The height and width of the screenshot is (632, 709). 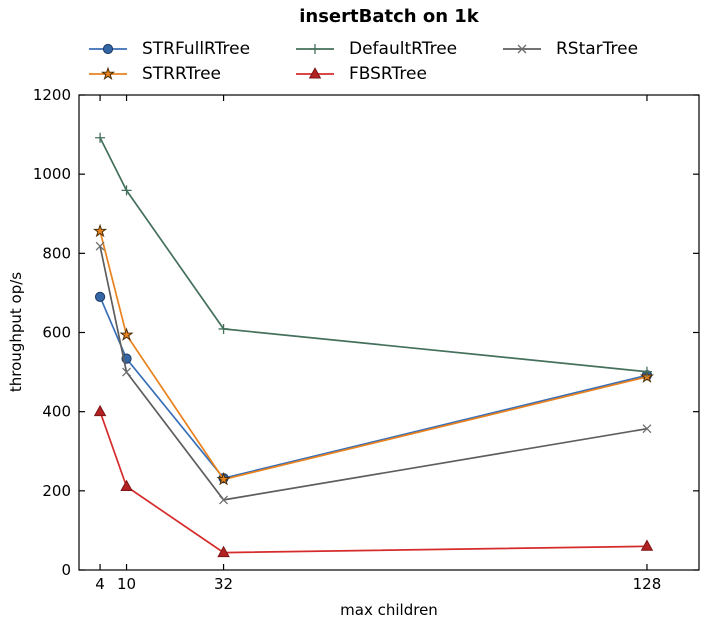 I want to click on legend-item-RStarTree: RStarTree, so click(x=570, y=48).